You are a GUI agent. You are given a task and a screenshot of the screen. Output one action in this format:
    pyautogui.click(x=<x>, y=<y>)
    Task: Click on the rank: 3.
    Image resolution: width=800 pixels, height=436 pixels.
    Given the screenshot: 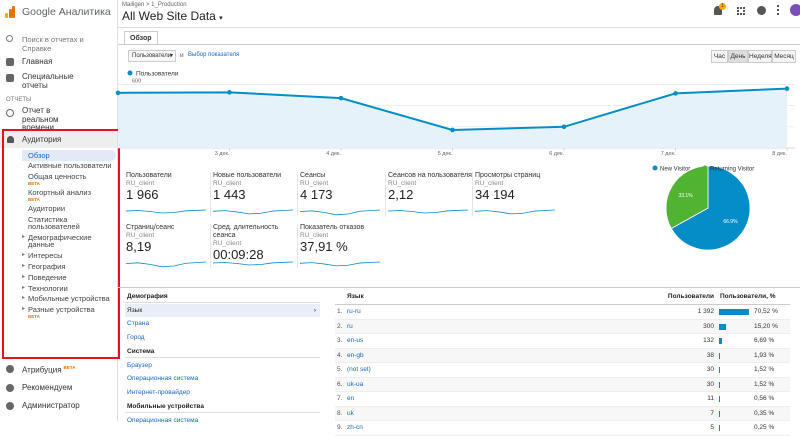 What is the action you would take?
    pyautogui.click(x=339, y=341)
    